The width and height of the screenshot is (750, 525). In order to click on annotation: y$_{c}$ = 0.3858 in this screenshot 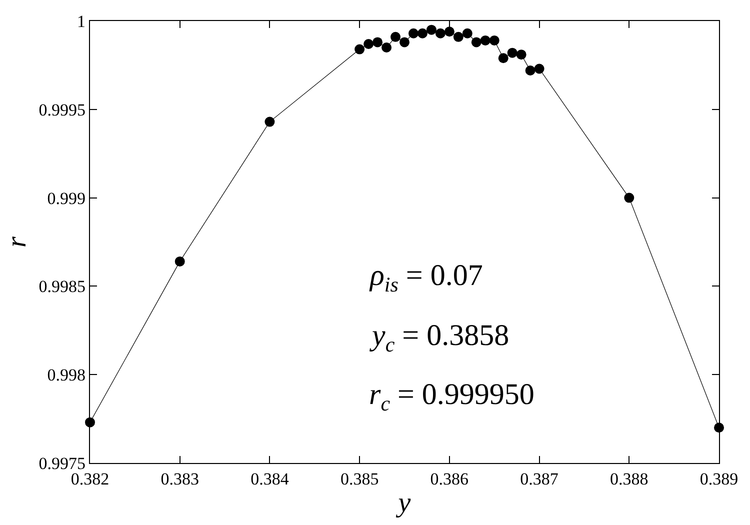, I will do `click(439, 337)`.